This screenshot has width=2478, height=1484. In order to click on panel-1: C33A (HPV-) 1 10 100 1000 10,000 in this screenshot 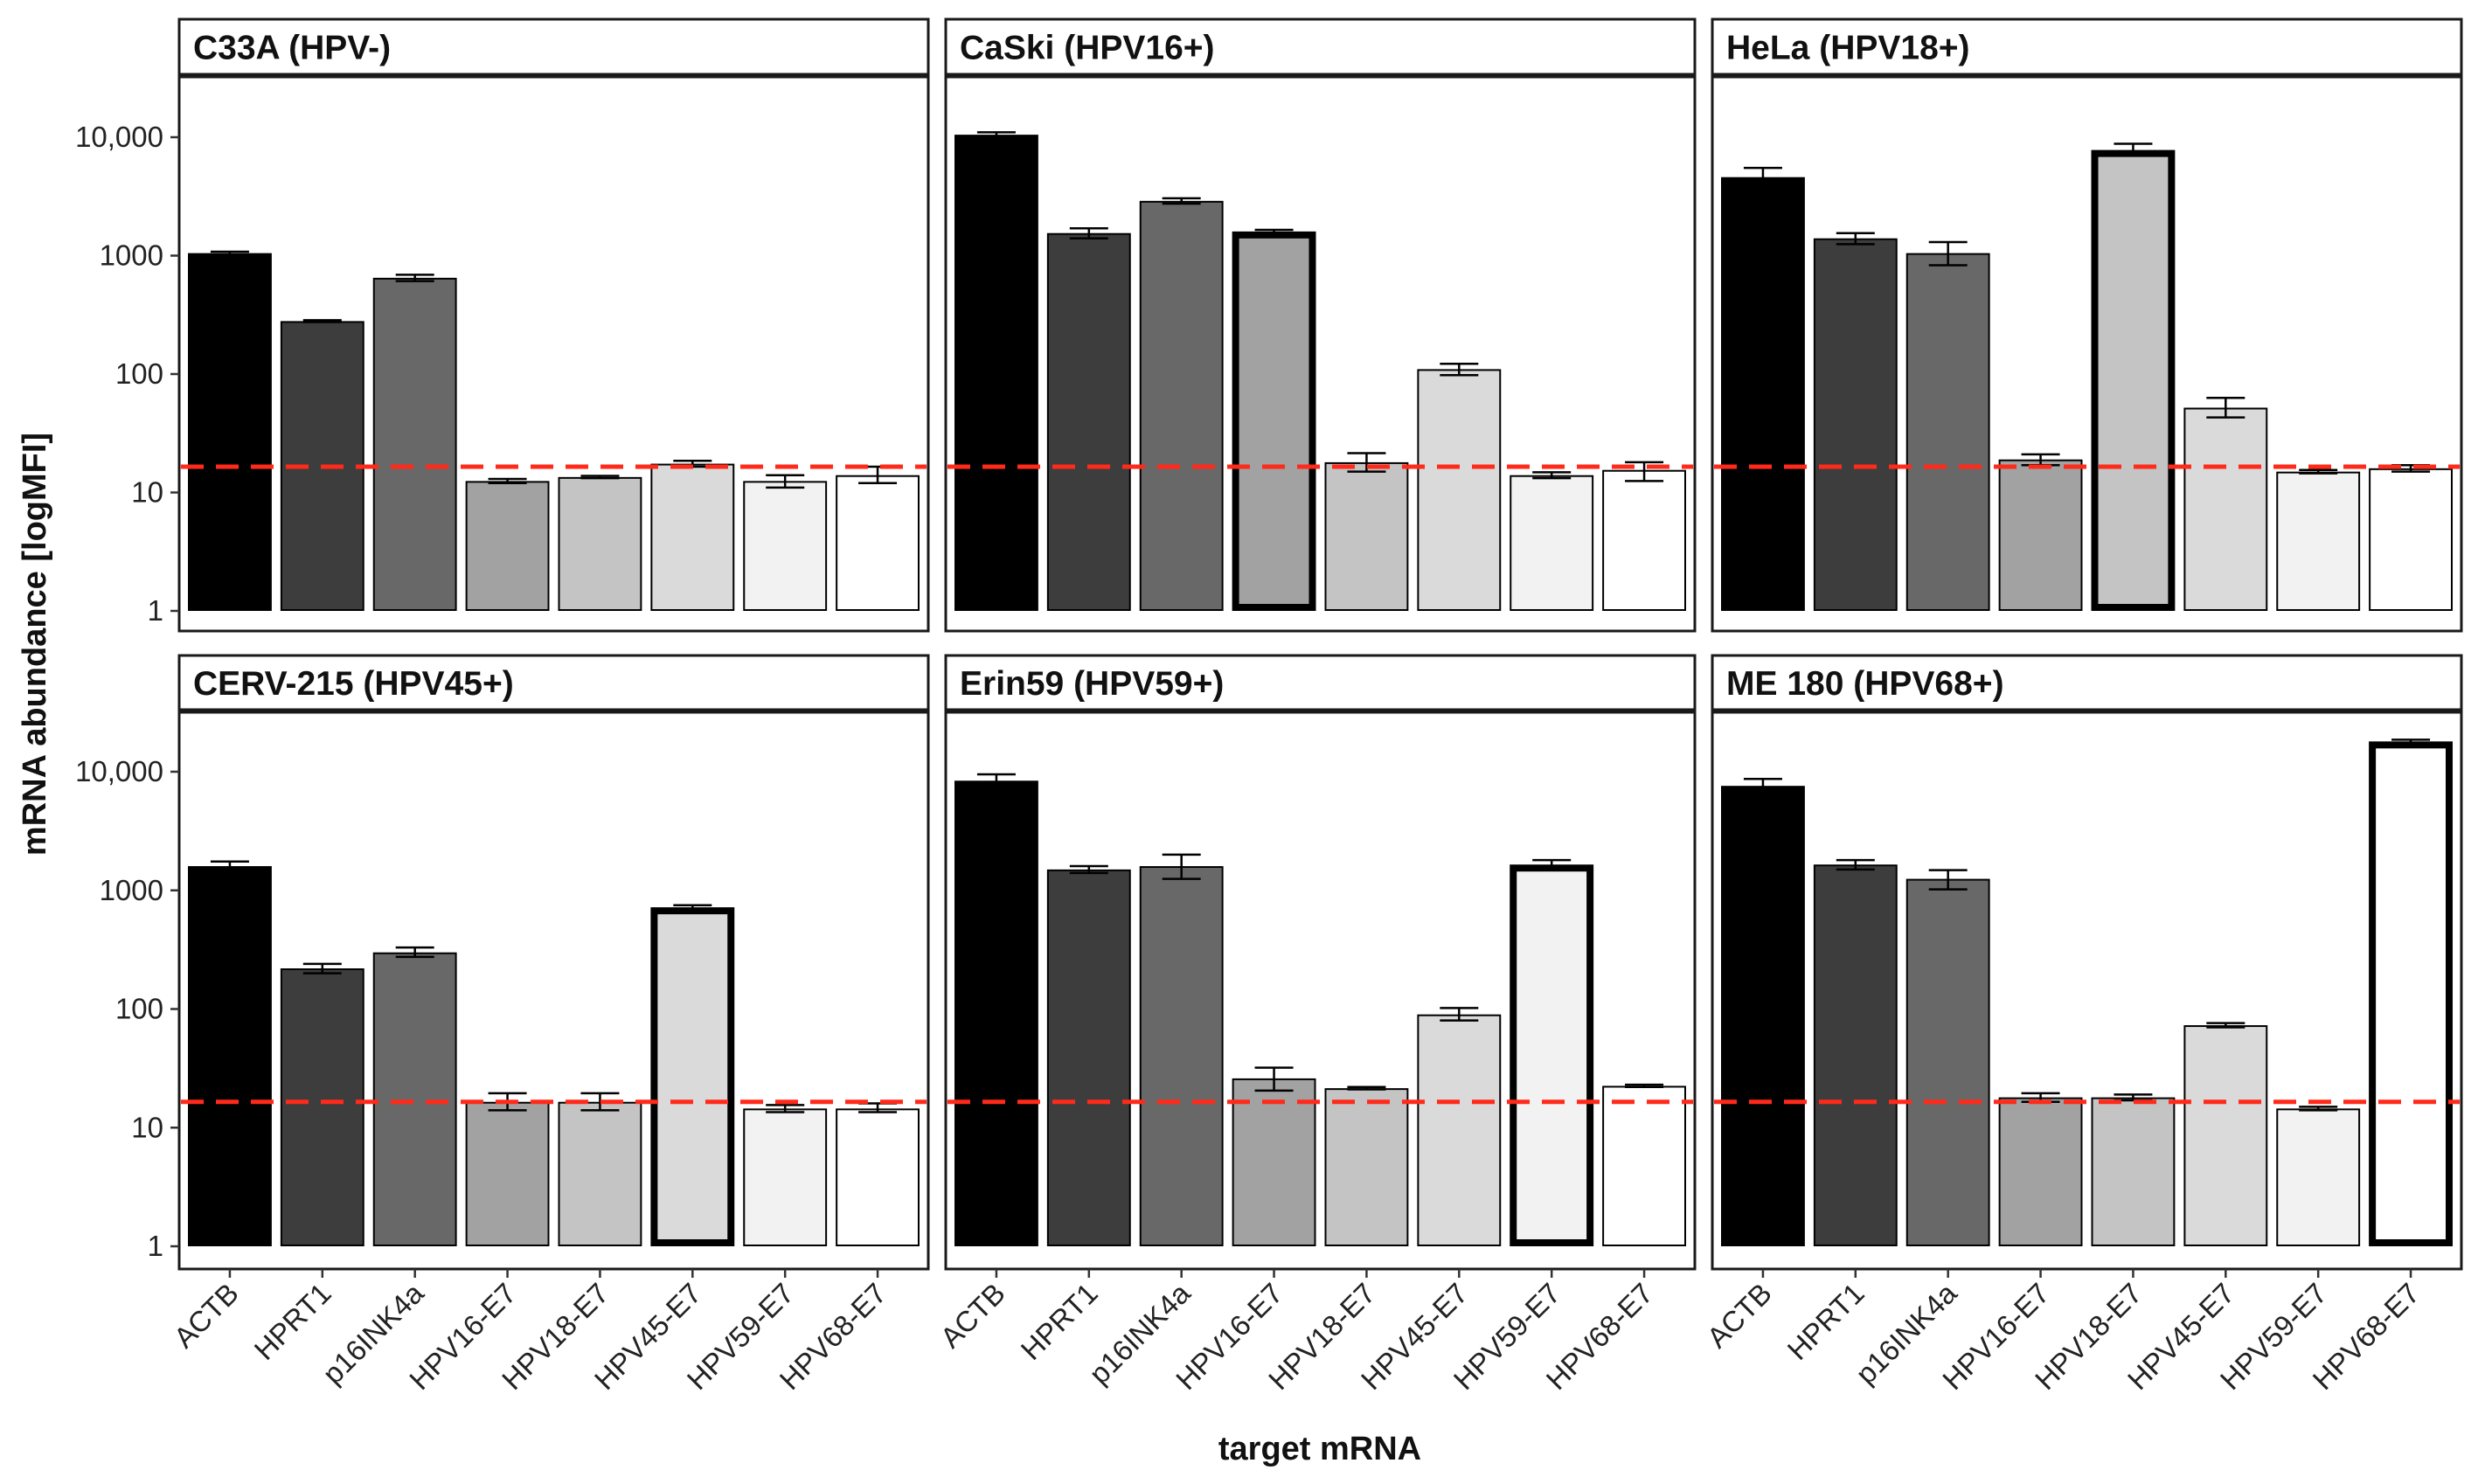, I will do `click(503, 325)`.